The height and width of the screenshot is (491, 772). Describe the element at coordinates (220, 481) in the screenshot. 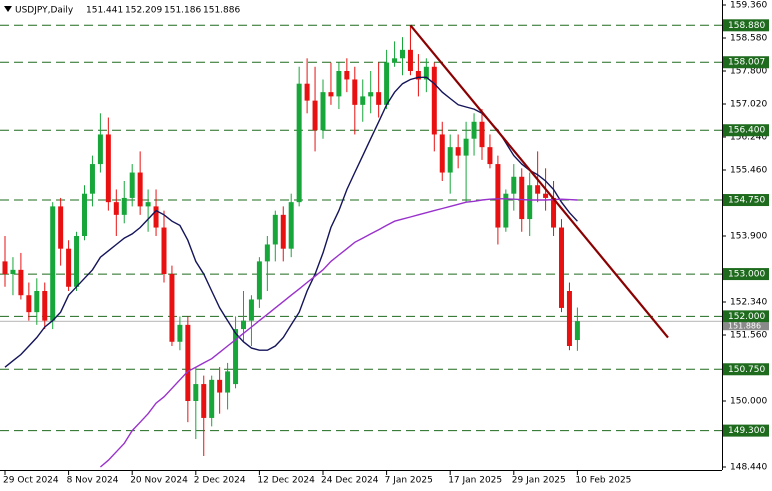

I see `x-tick-label: 2 Dec 2024` at that location.